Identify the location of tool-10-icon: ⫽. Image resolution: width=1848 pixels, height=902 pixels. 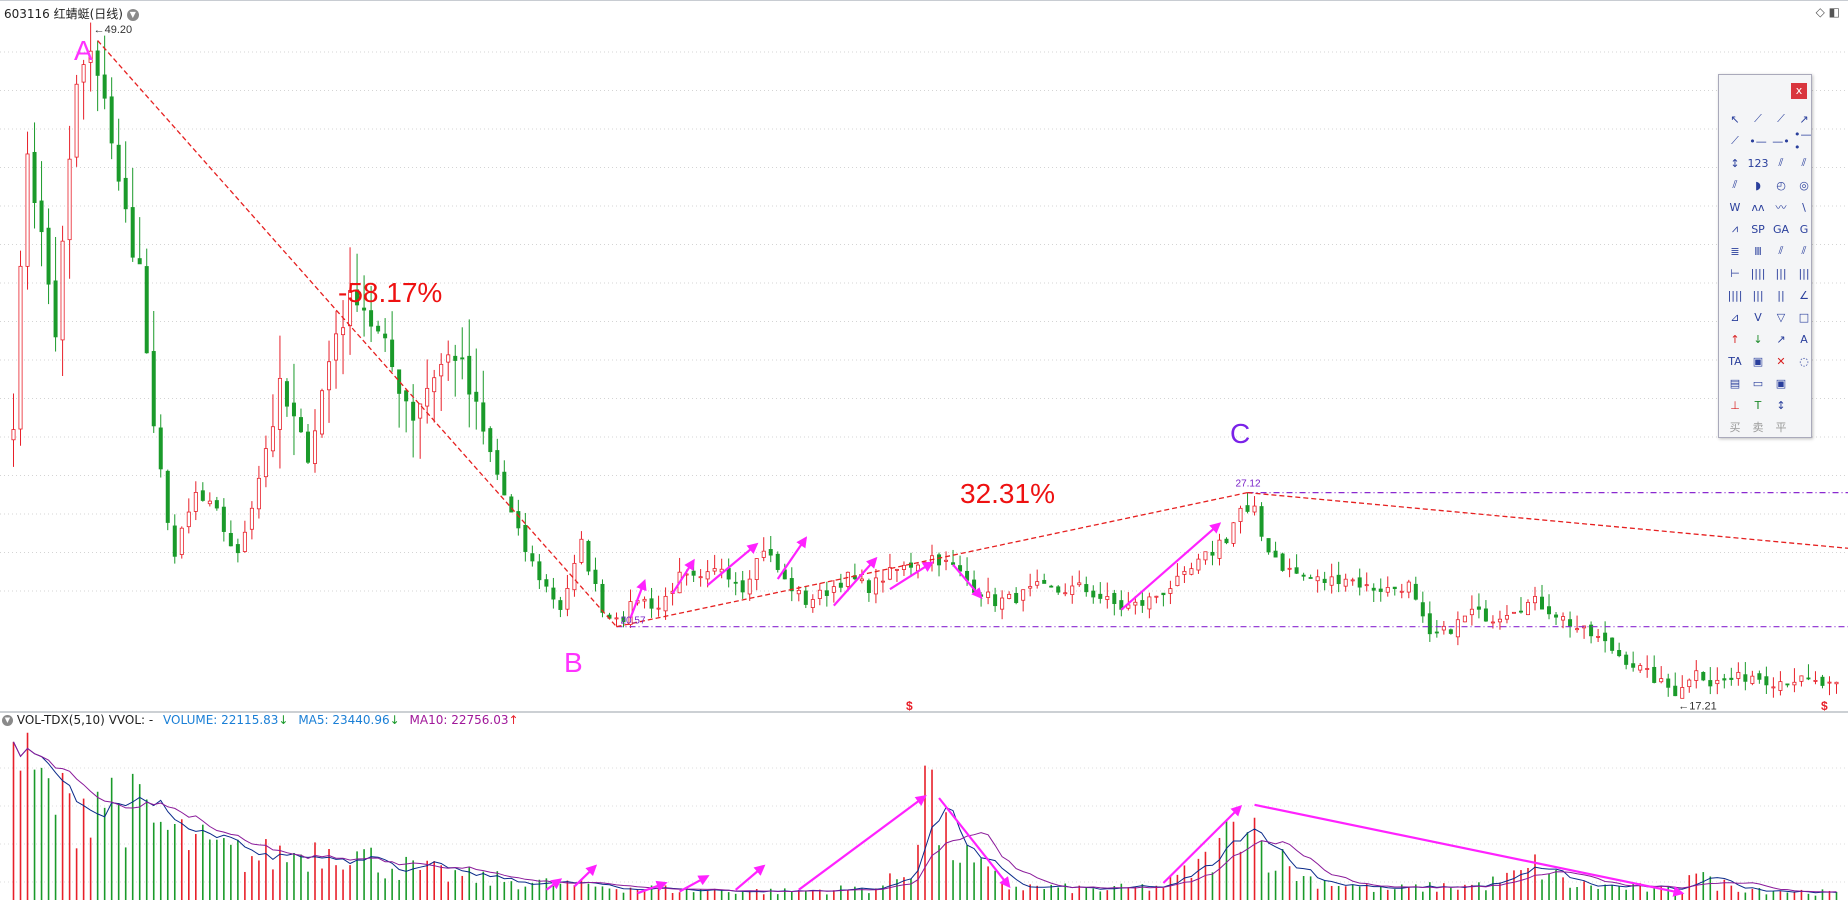
(1781, 162).